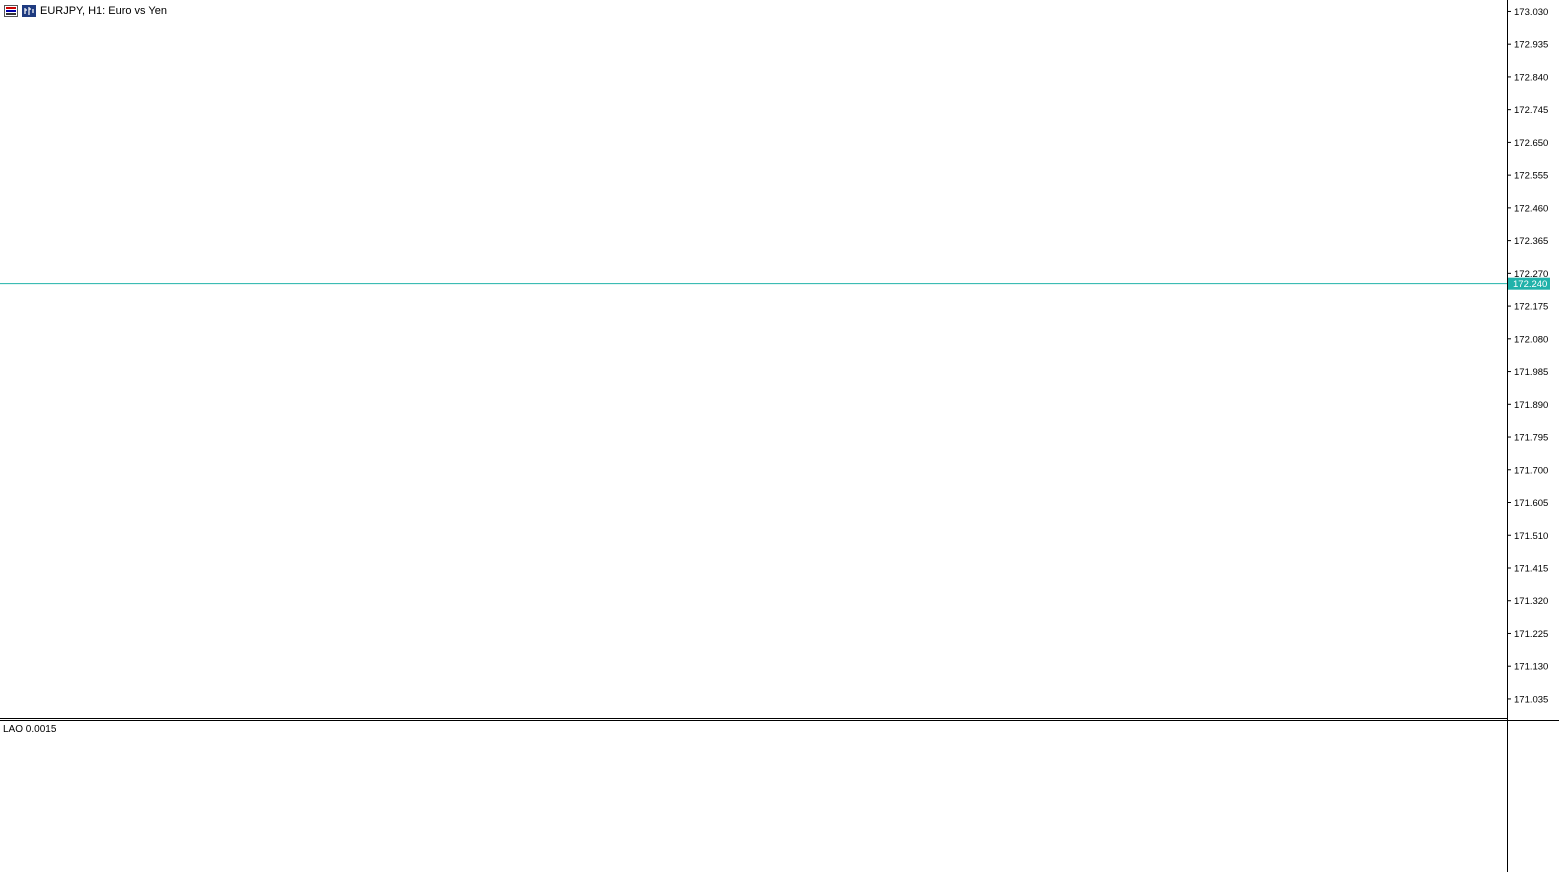 The height and width of the screenshot is (872, 1559). What do you see at coordinates (1531, 405) in the screenshot?
I see `y-tick-label: 171.890` at bounding box center [1531, 405].